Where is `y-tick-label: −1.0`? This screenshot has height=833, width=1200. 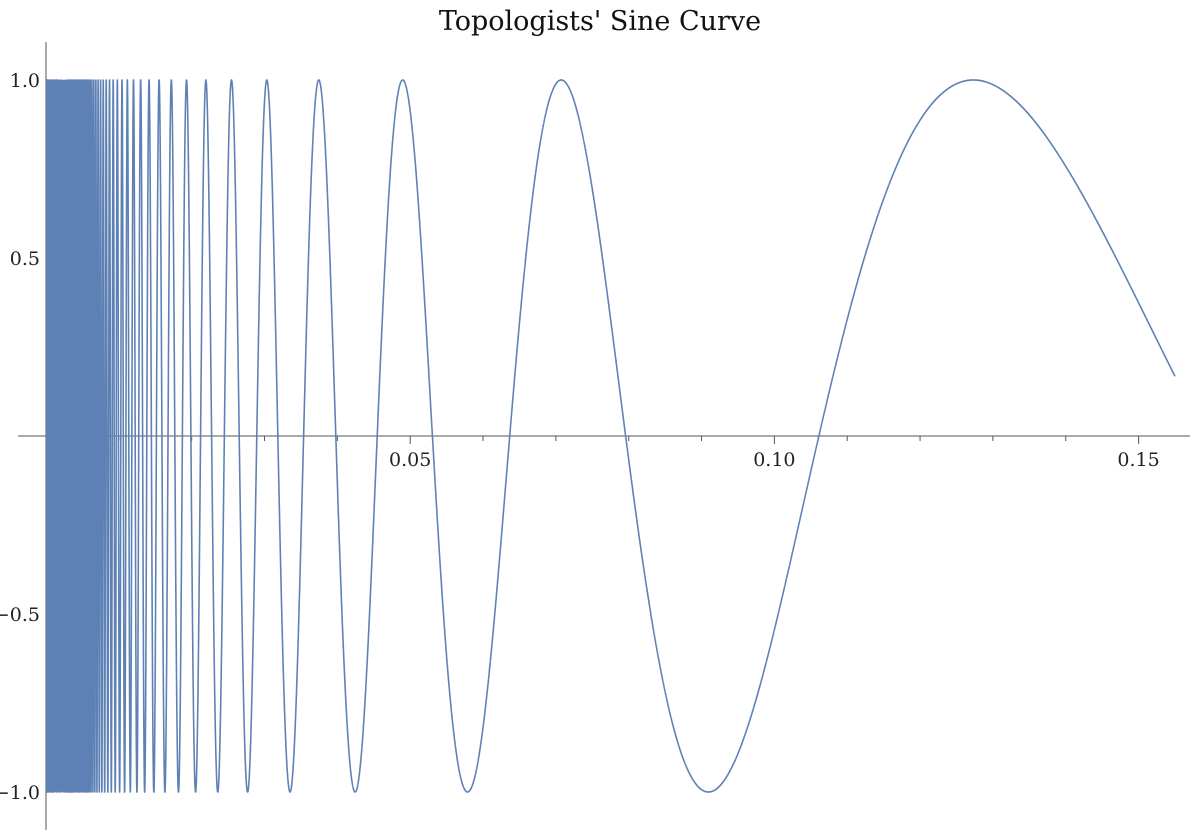
y-tick-label: −1.0 is located at coordinates (20, 793).